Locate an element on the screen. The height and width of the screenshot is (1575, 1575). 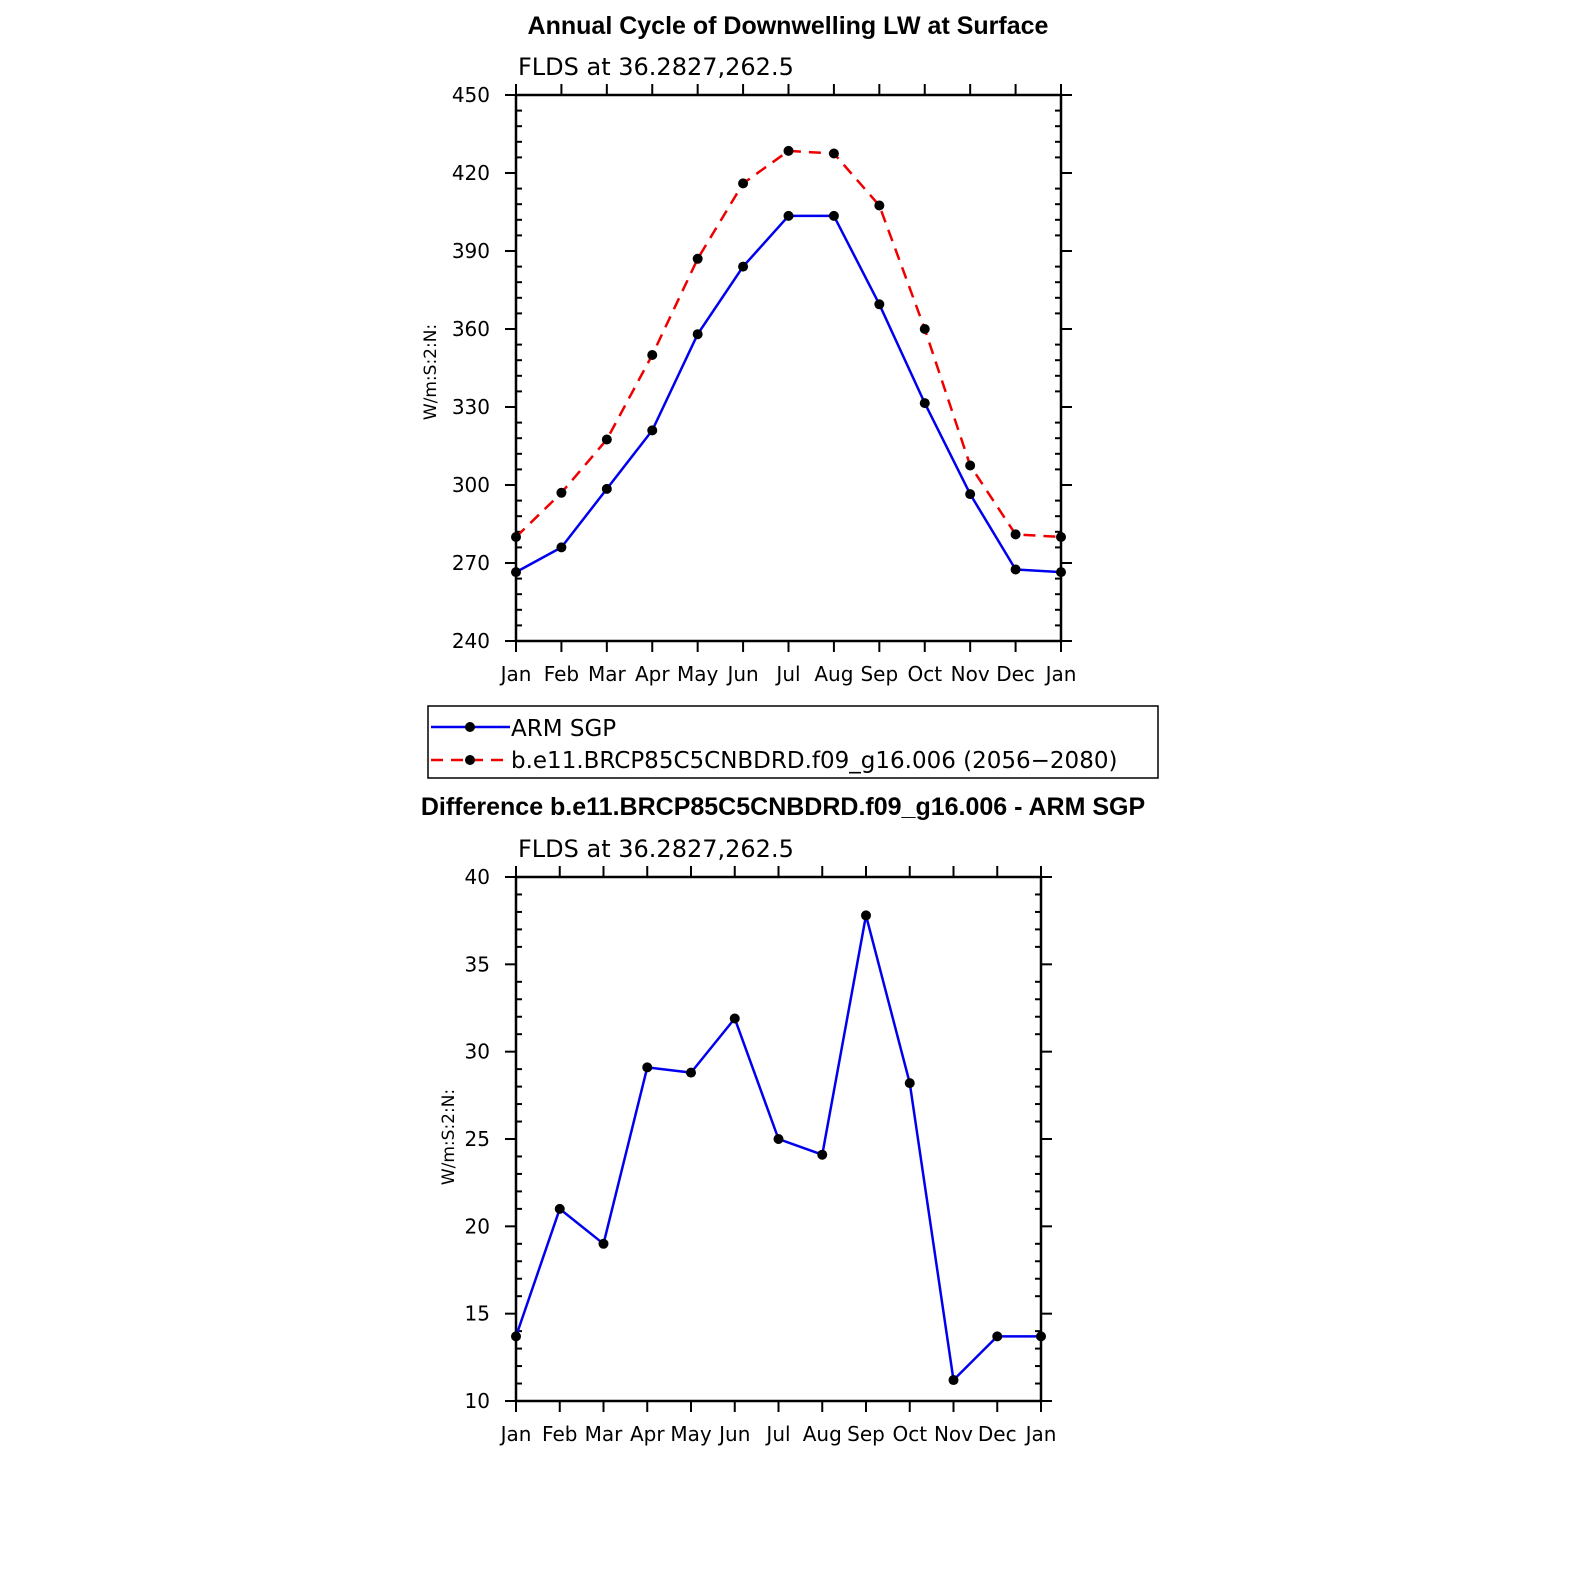
y-tick-label: 25 is located at coordinates (477, 1139).